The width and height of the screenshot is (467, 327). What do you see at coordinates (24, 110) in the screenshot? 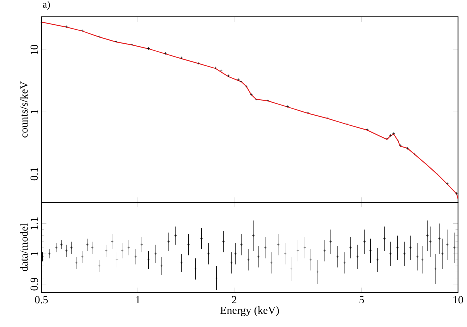
I see `y-axis-title: counts/s/keV` at bounding box center [24, 110].